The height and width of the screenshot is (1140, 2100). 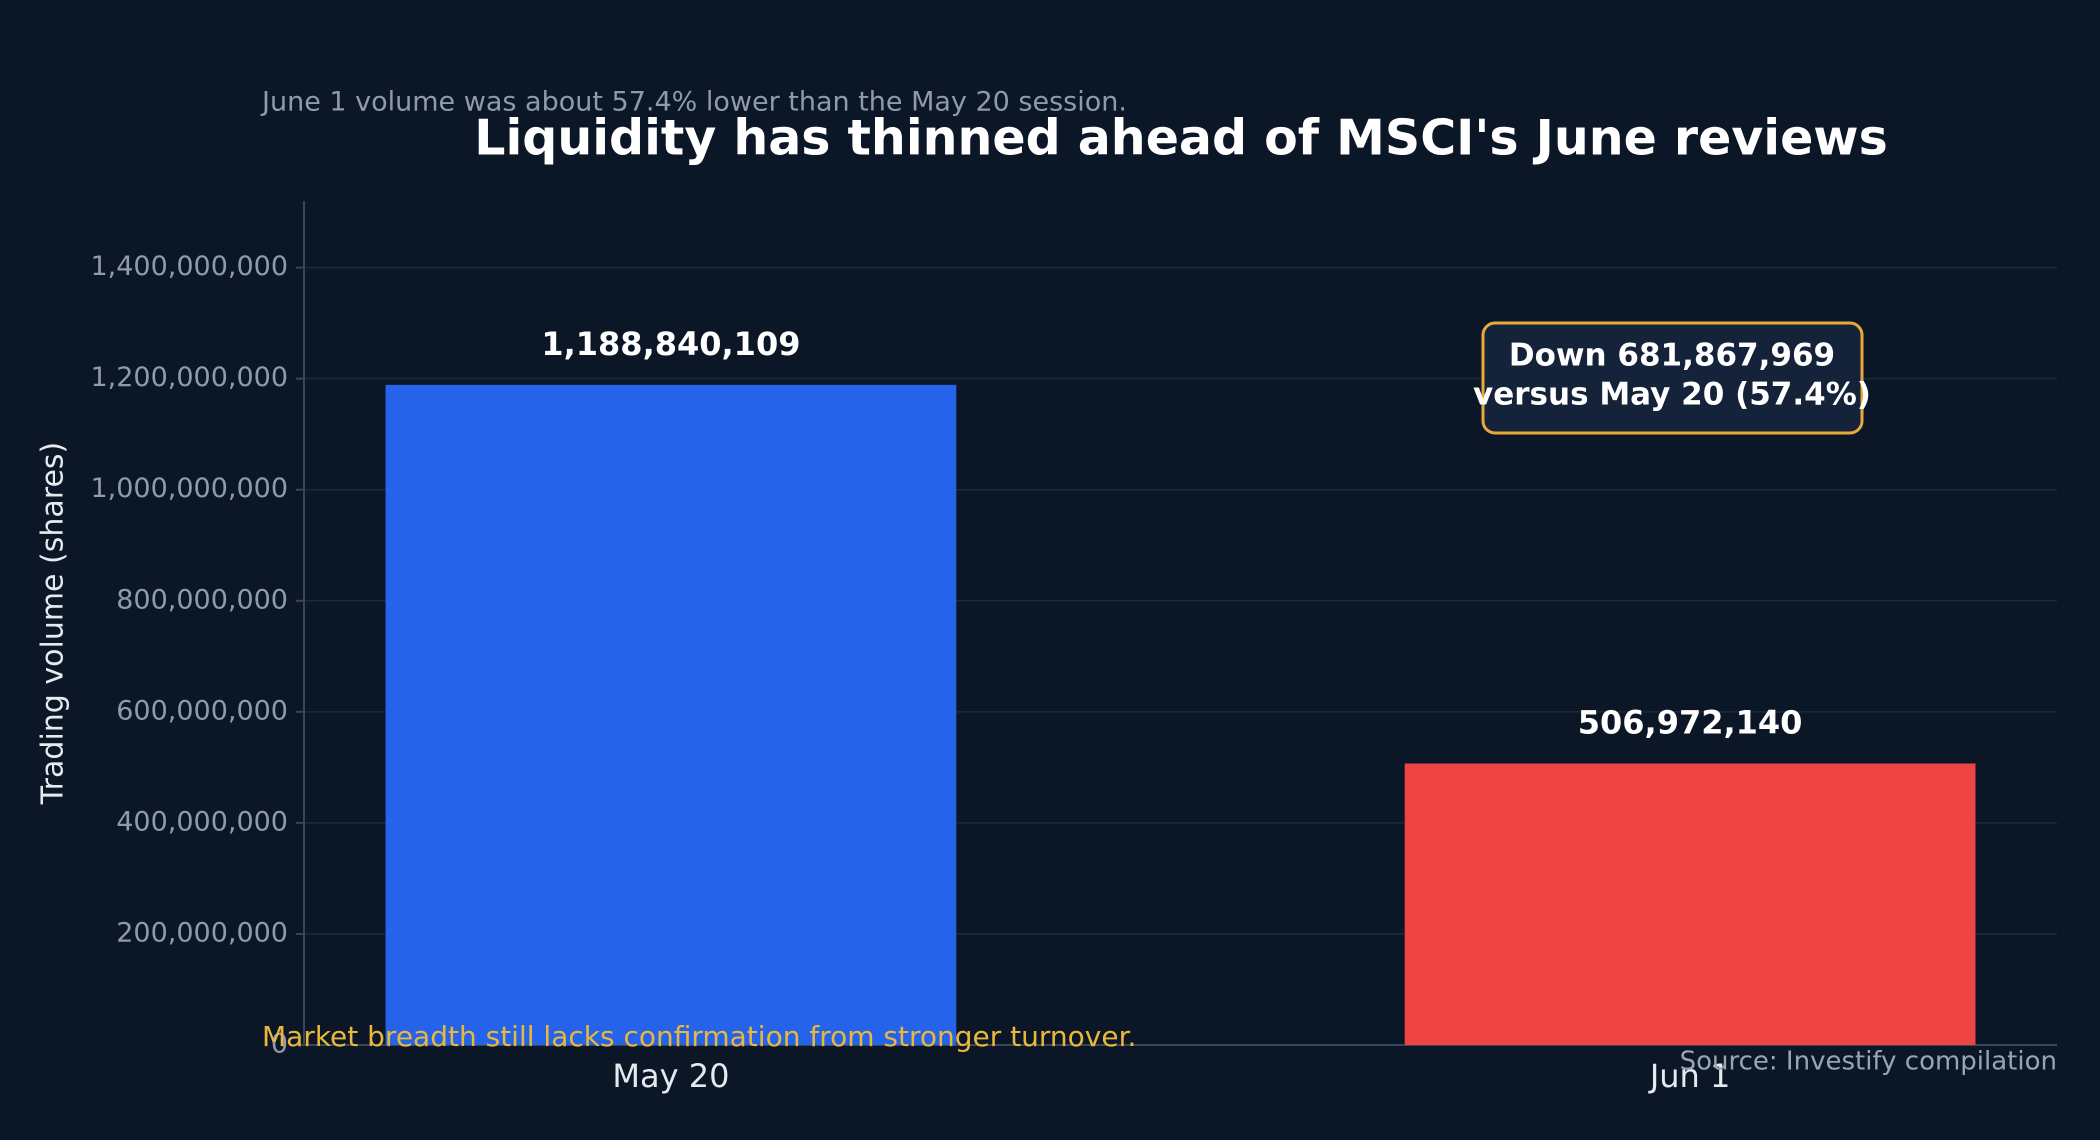 What do you see at coordinates (1868, 1062) in the screenshot?
I see `source: Source: Investify compilation` at bounding box center [1868, 1062].